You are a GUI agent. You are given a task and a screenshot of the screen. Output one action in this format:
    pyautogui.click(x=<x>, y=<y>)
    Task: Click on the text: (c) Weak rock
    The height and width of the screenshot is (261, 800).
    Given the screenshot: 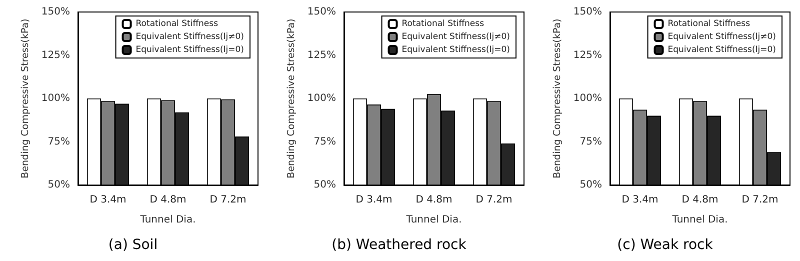 What is the action you would take?
    pyautogui.click(x=665, y=245)
    